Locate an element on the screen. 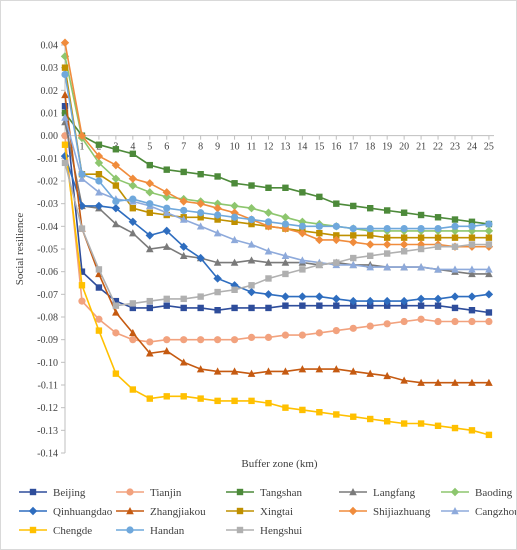  y-tick-label: 0.01 is located at coordinates (50, 114).